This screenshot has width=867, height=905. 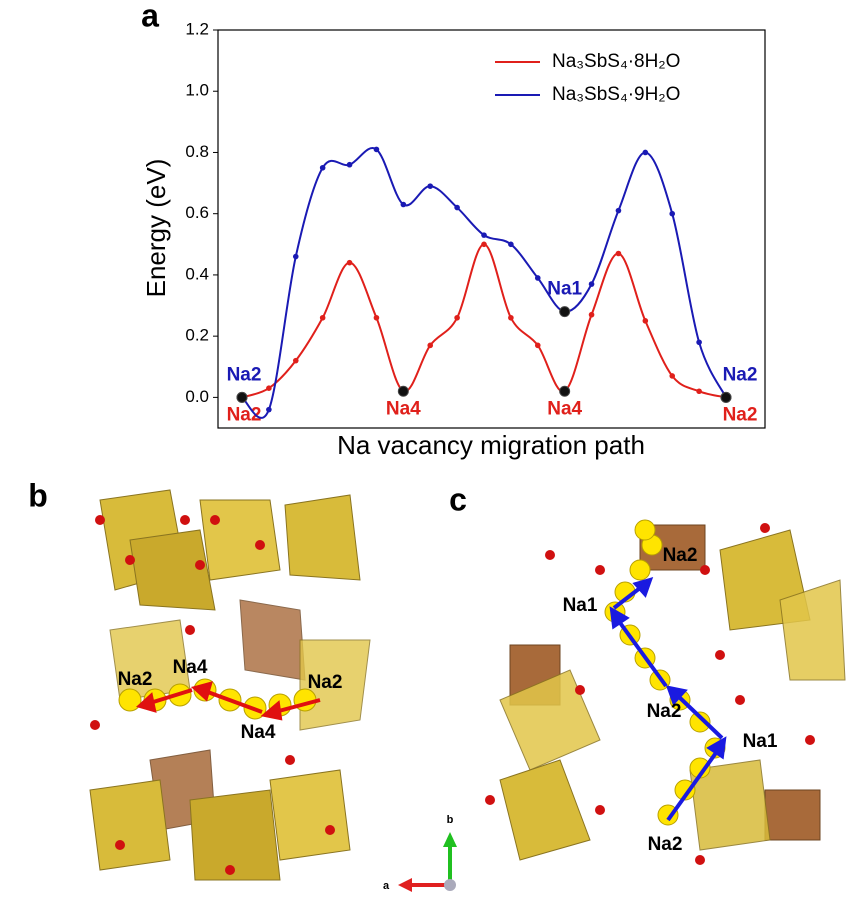 What do you see at coordinates (616, 94) in the screenshot?
I see `legend-label: Na₃SbS₄·9H₂O` at bounding box center [616, 94].